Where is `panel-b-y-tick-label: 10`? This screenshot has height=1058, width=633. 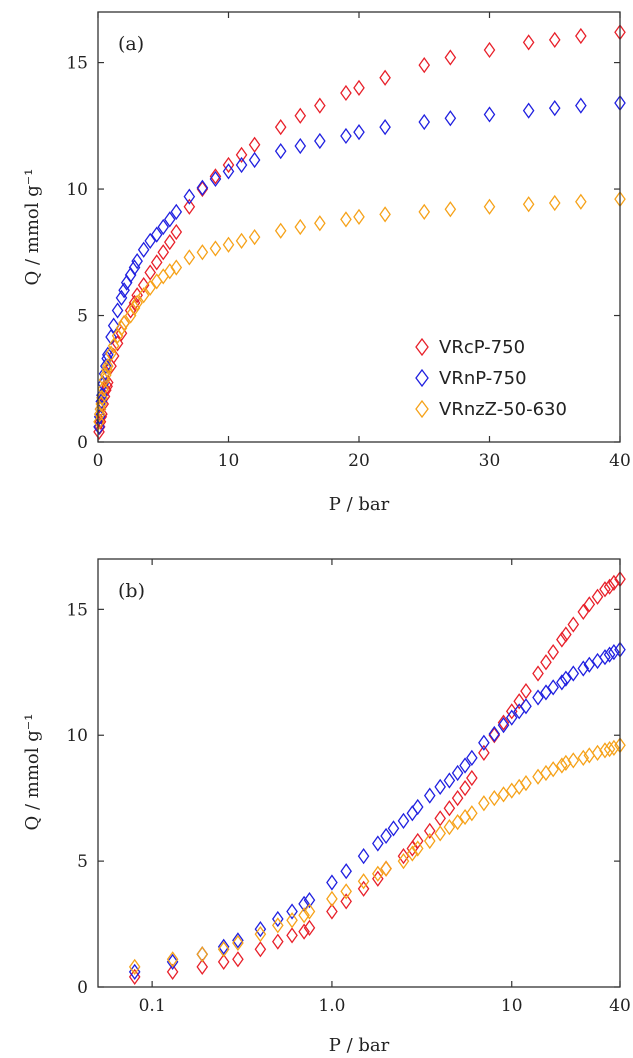
panel-b-y-tick-label: 10 is located at coordinates (77, 736).